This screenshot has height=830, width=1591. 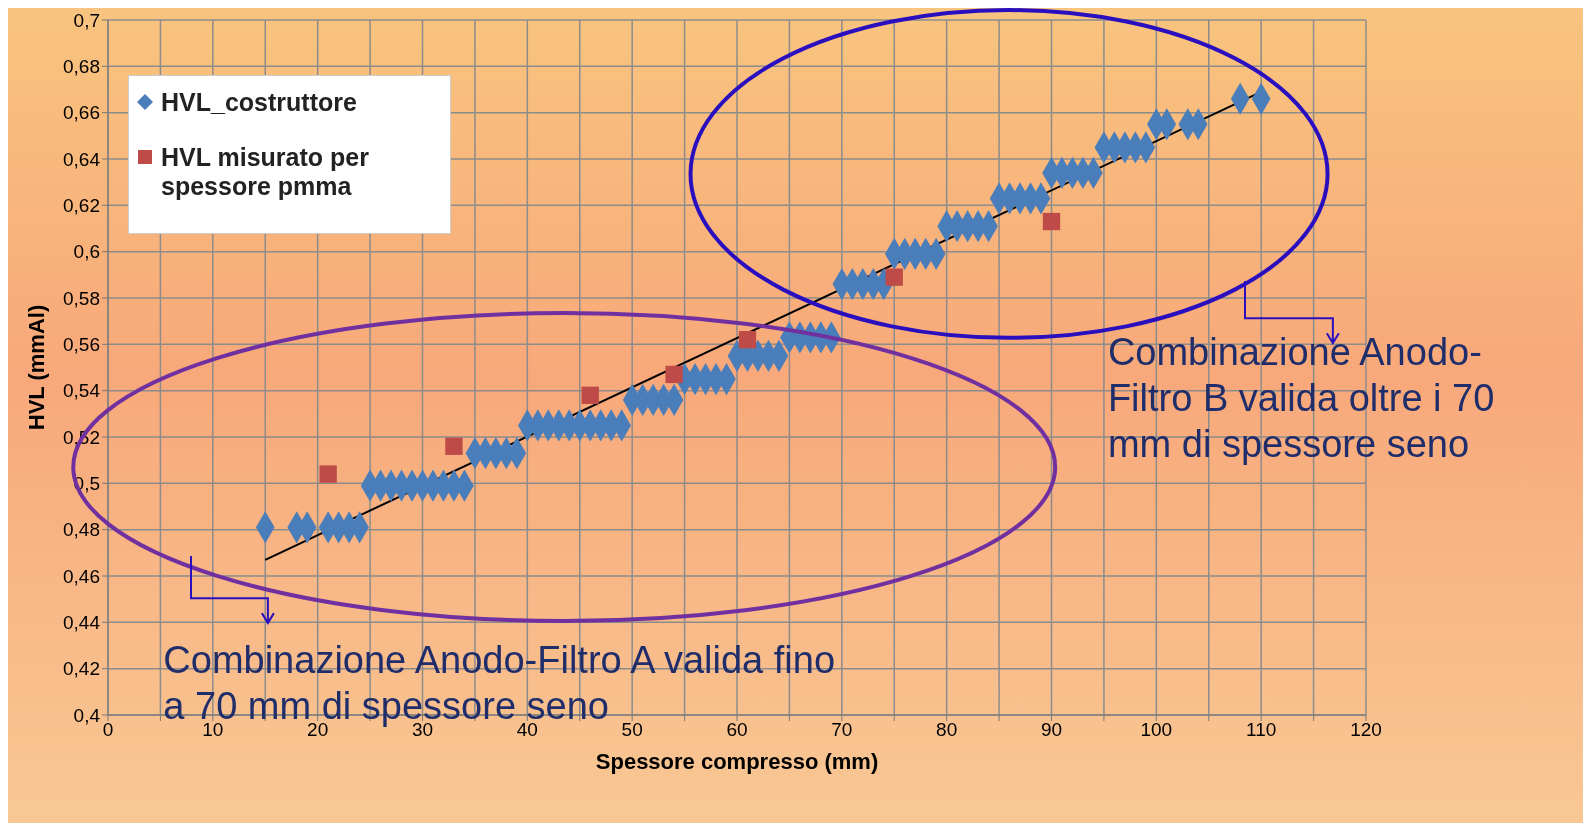 I want to click on x-tick-label: 110, so click(x=1261, y=730).